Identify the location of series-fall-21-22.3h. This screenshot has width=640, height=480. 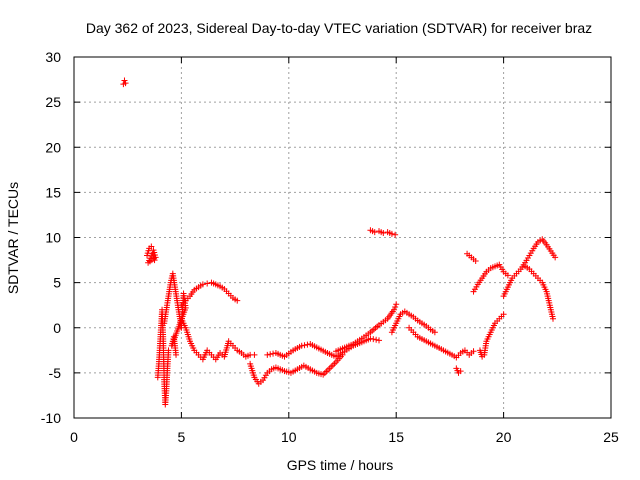
(539, 292).